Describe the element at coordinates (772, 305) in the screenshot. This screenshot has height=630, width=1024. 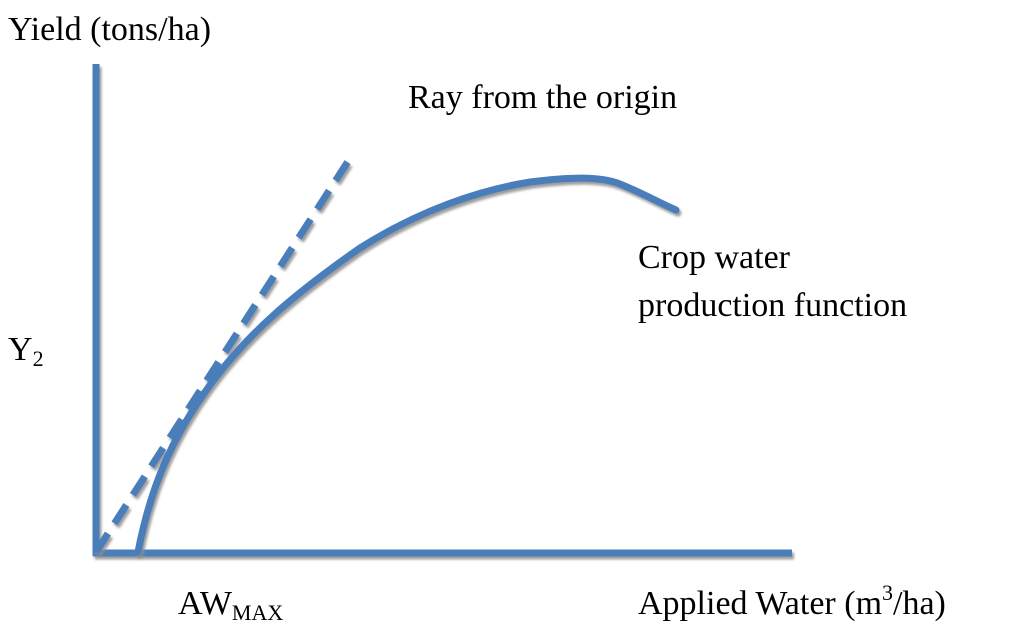
I see `crop-function-label-line2: production function` at that location.